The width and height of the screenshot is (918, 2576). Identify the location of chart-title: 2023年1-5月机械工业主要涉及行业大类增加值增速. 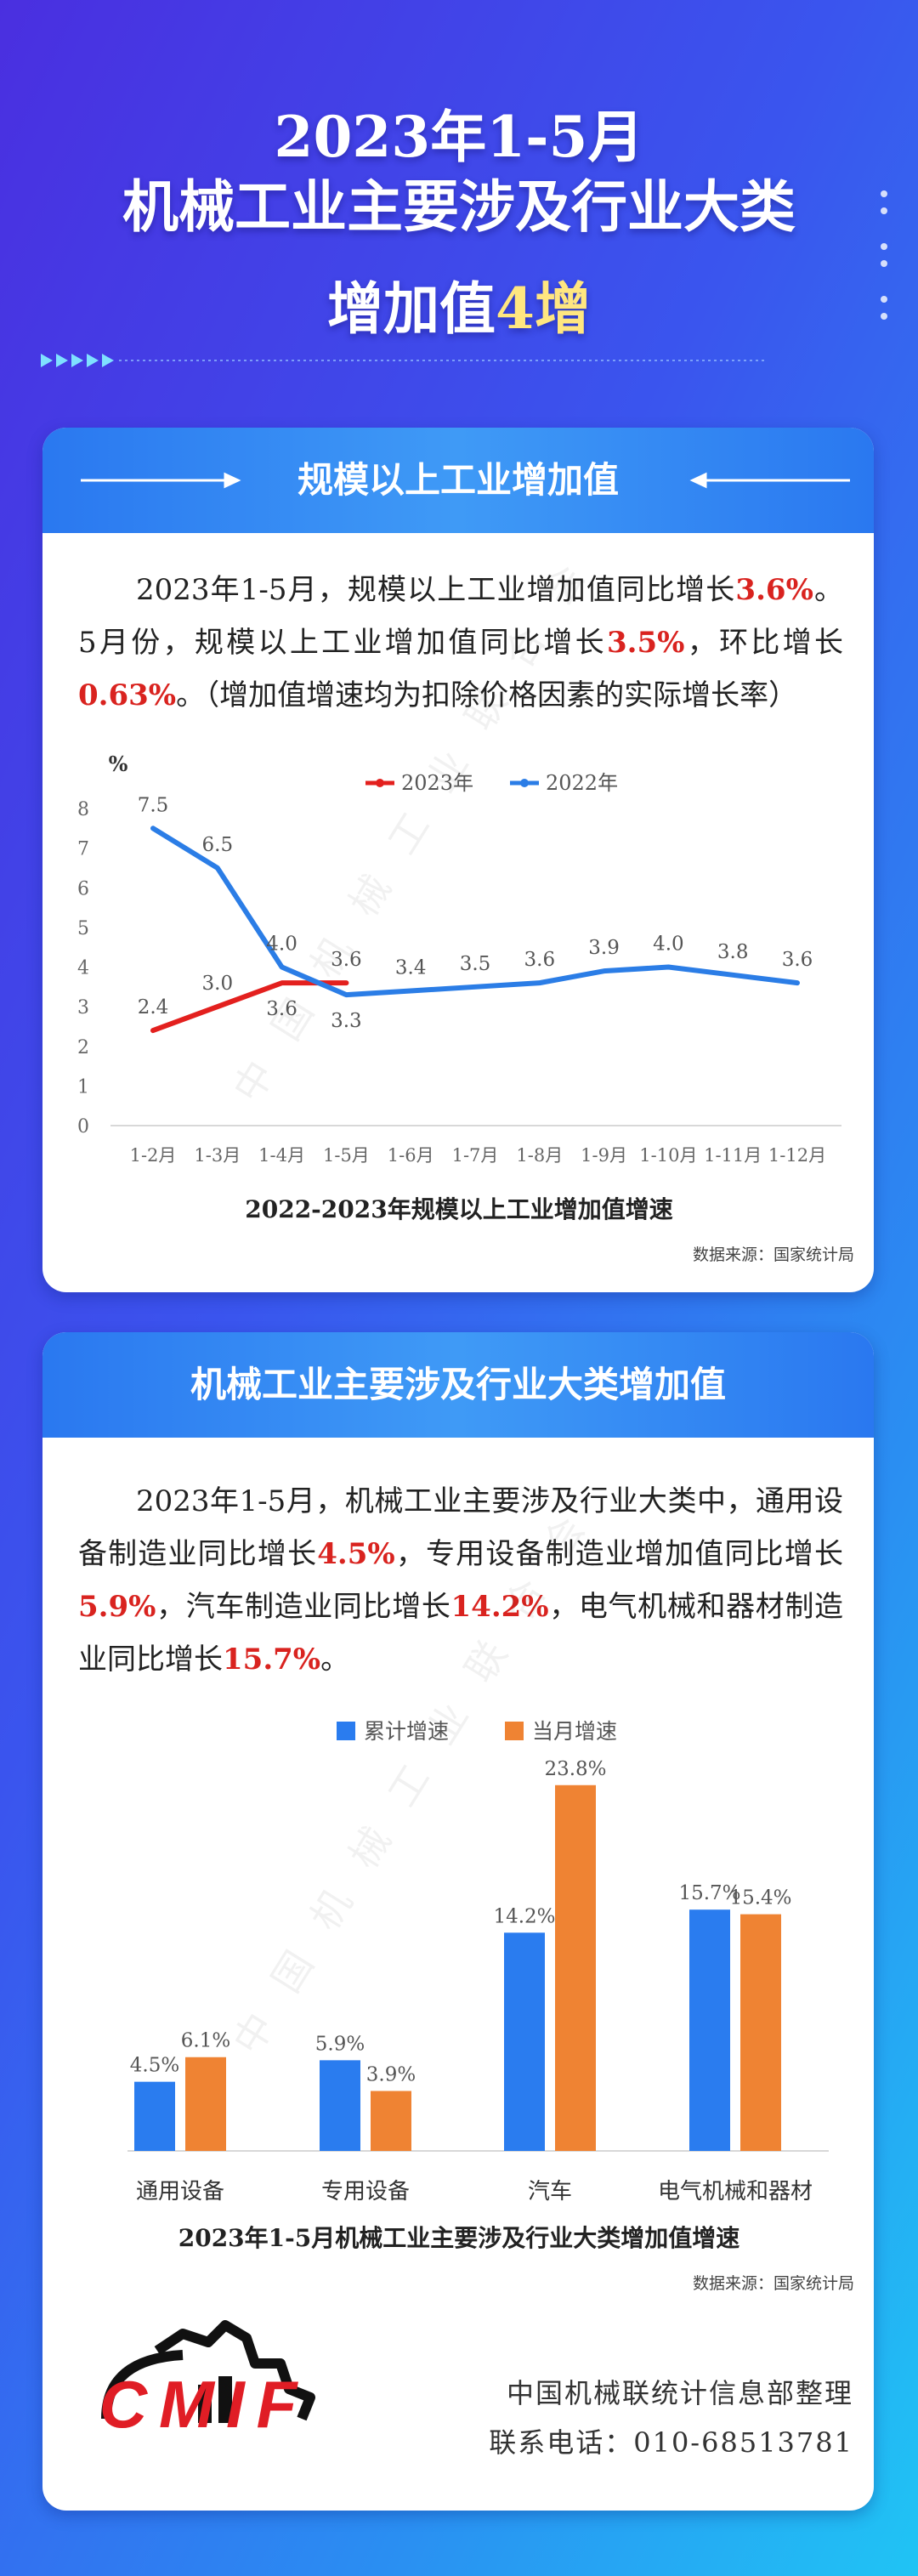
(459, 2238).